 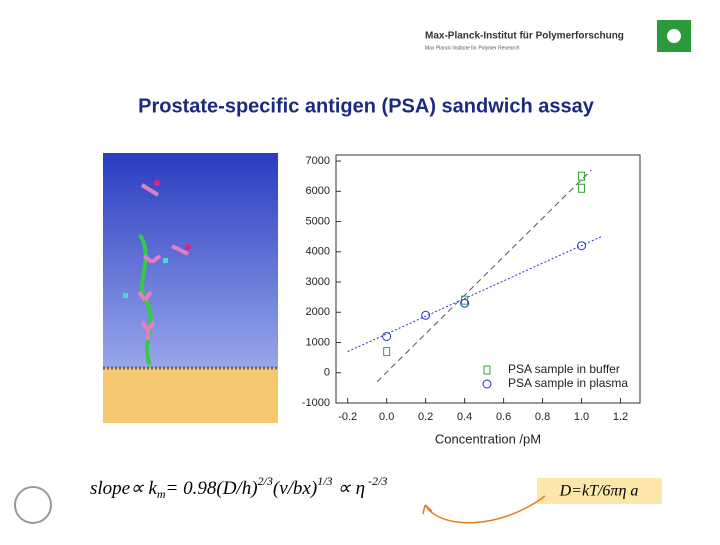 What do you see at coordinates (524, 36) in the screenshot?
I see `institute: Max-Planck-Institut für Polymerforschung` at bounding box center [524, 36].